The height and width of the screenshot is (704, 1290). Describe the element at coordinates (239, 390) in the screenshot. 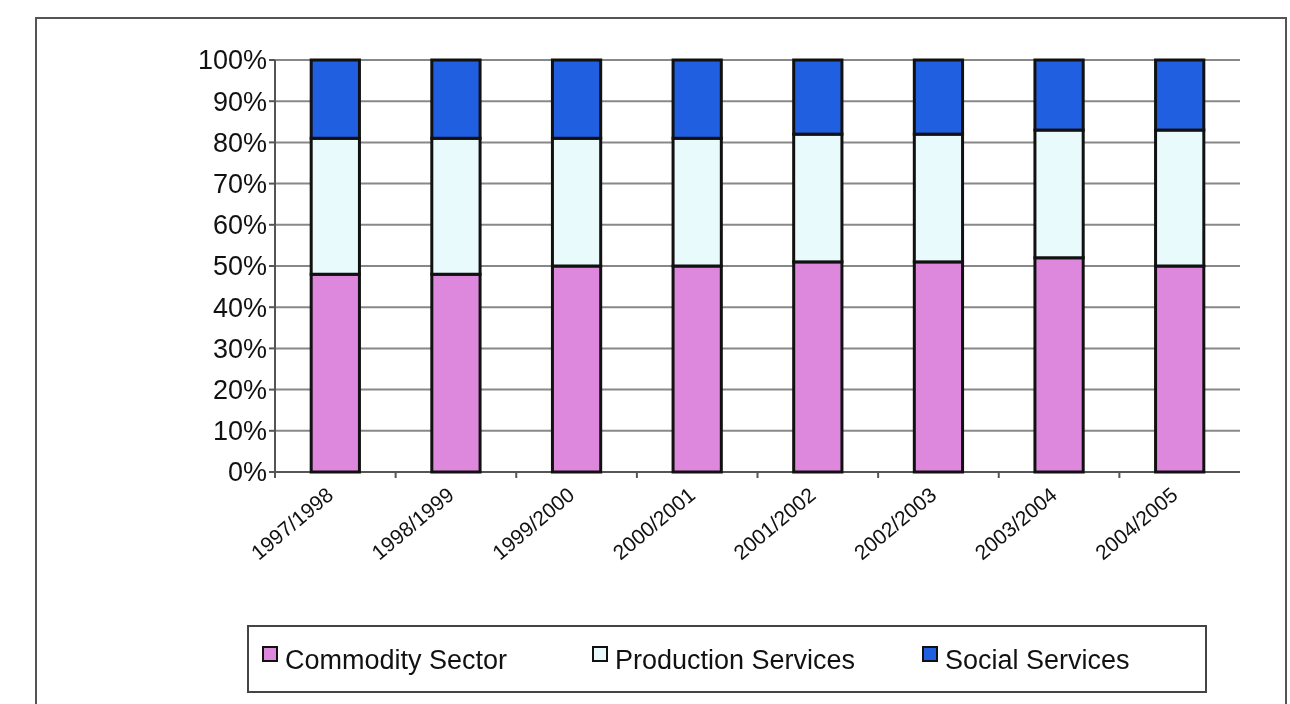

I see `y-tick-label: 20%` at that location.